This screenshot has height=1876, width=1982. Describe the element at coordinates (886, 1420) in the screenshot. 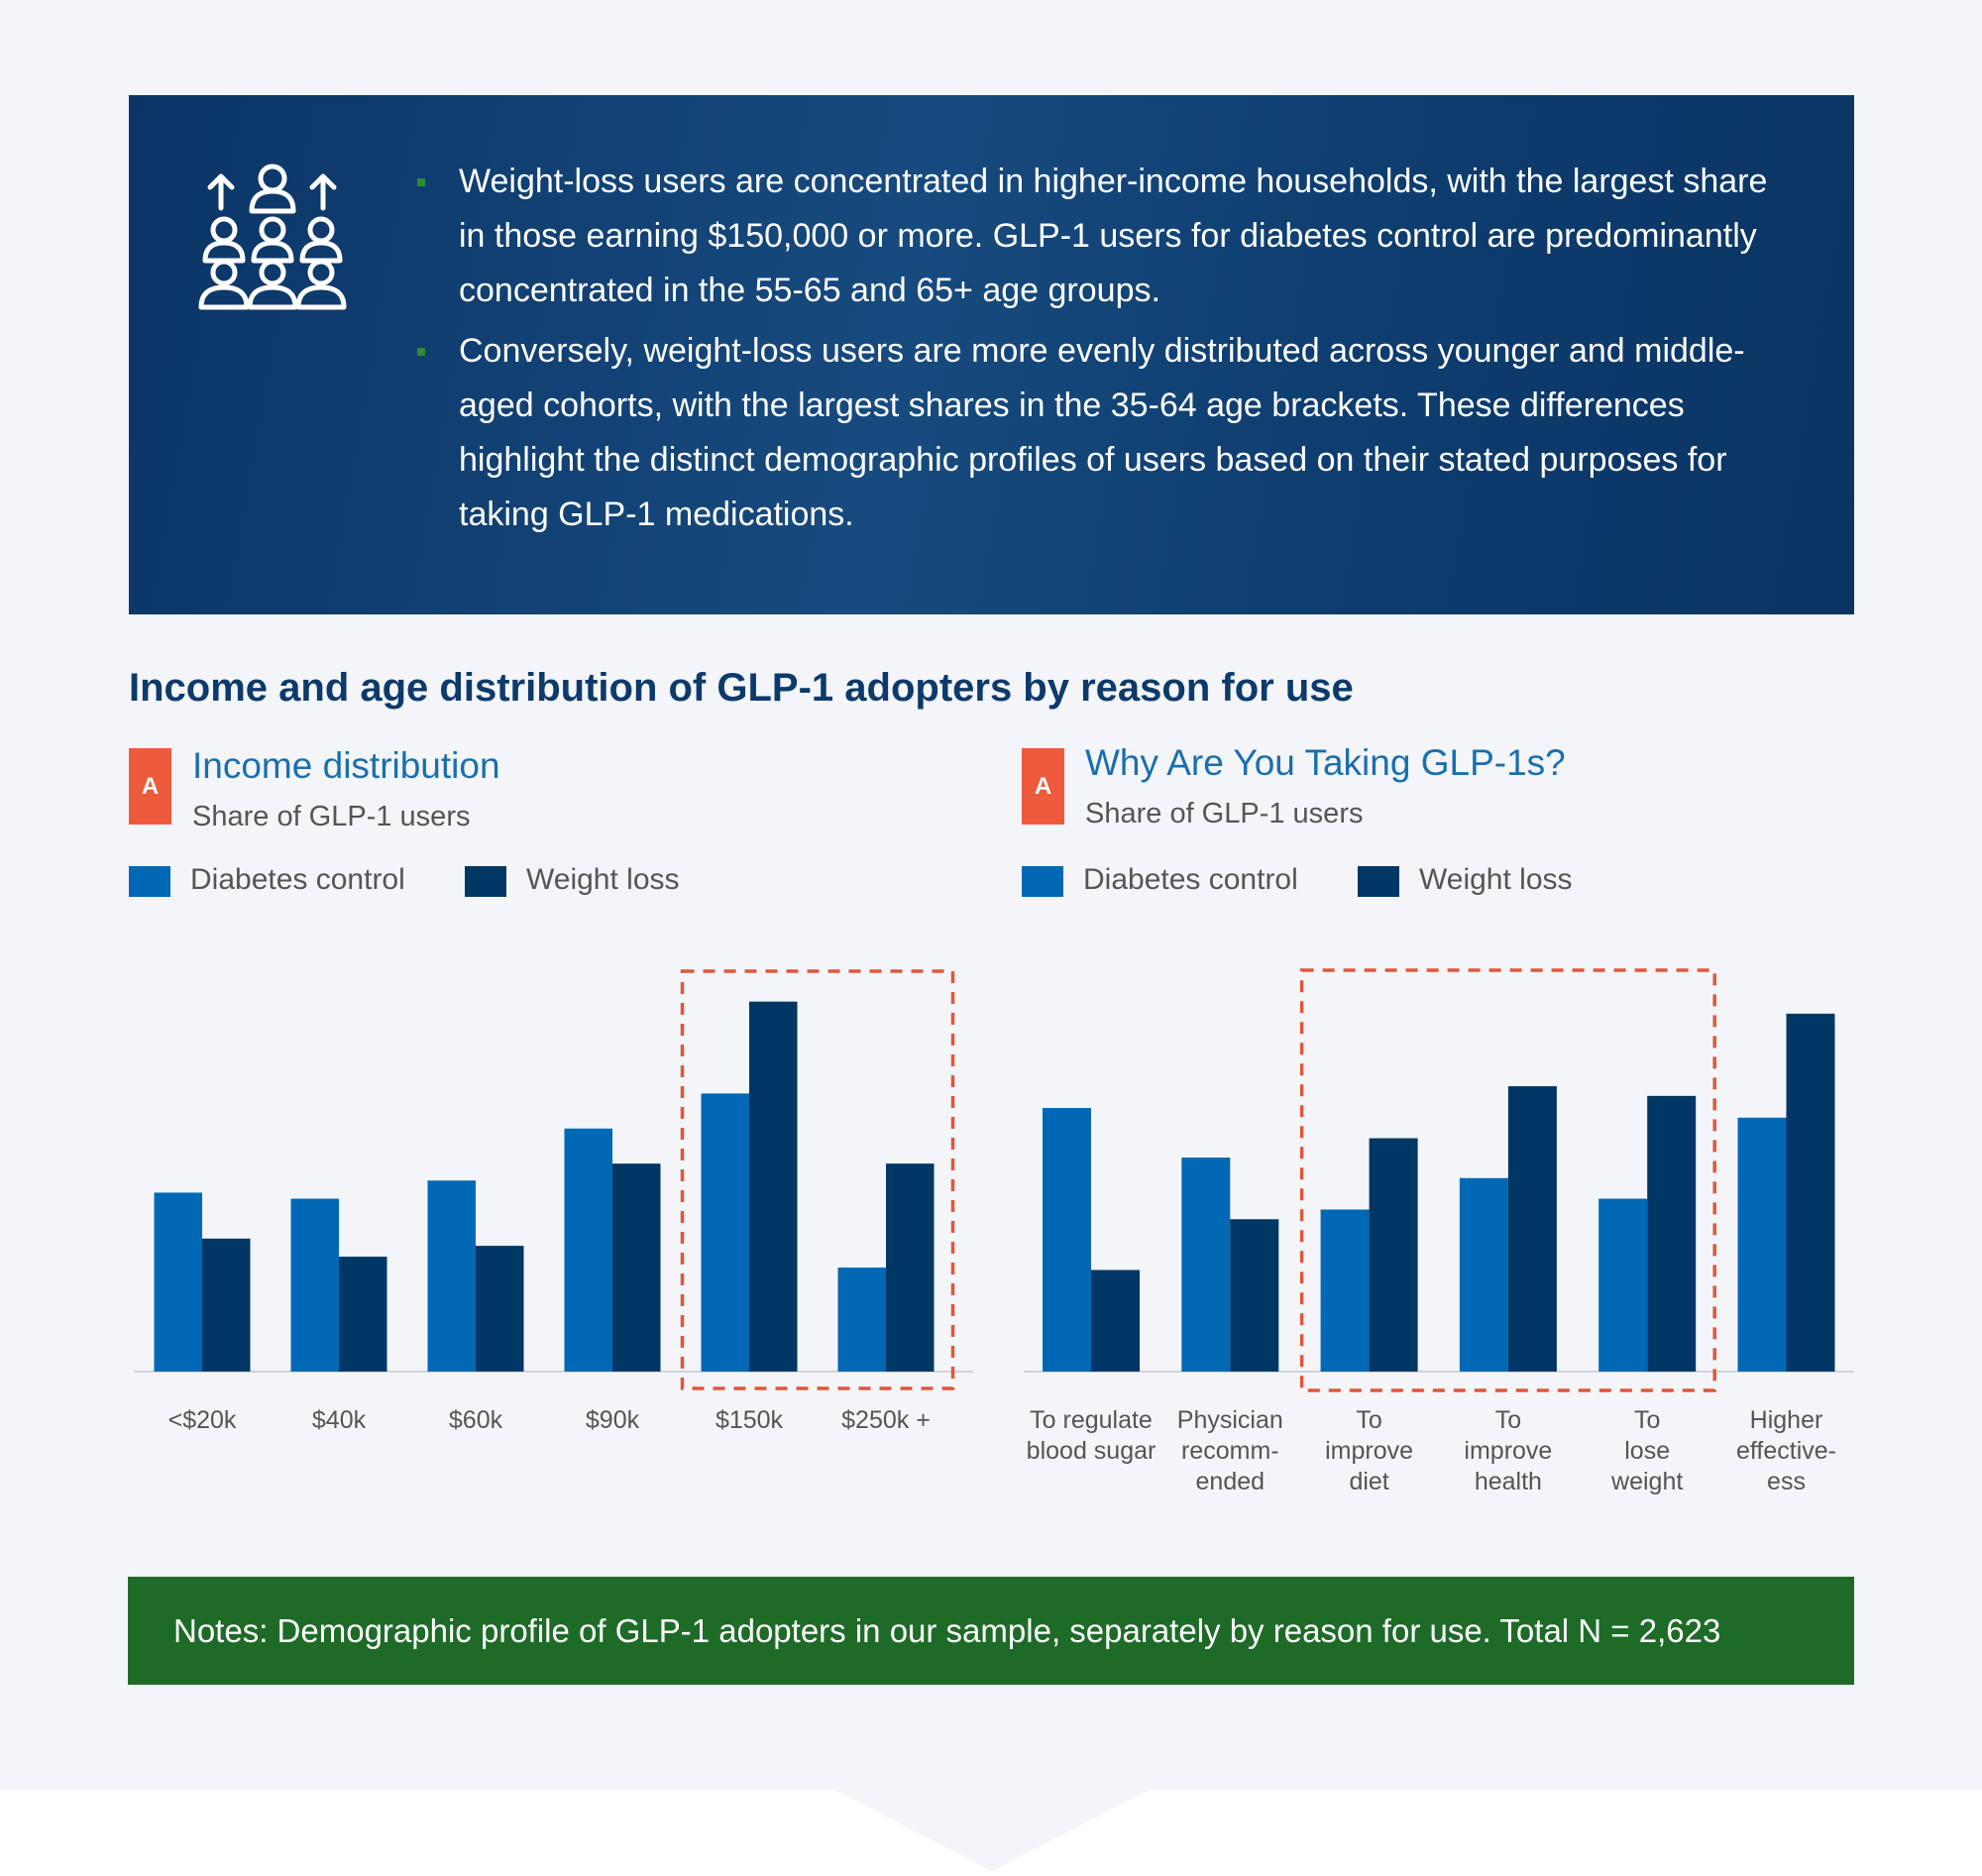

I see `x-tick-label: $250k +` at that location.